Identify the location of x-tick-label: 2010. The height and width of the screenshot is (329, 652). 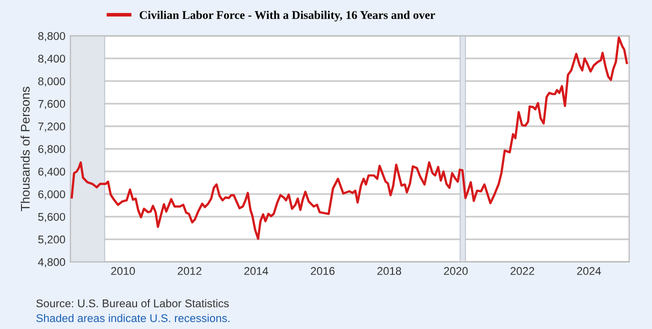
(123, 271).